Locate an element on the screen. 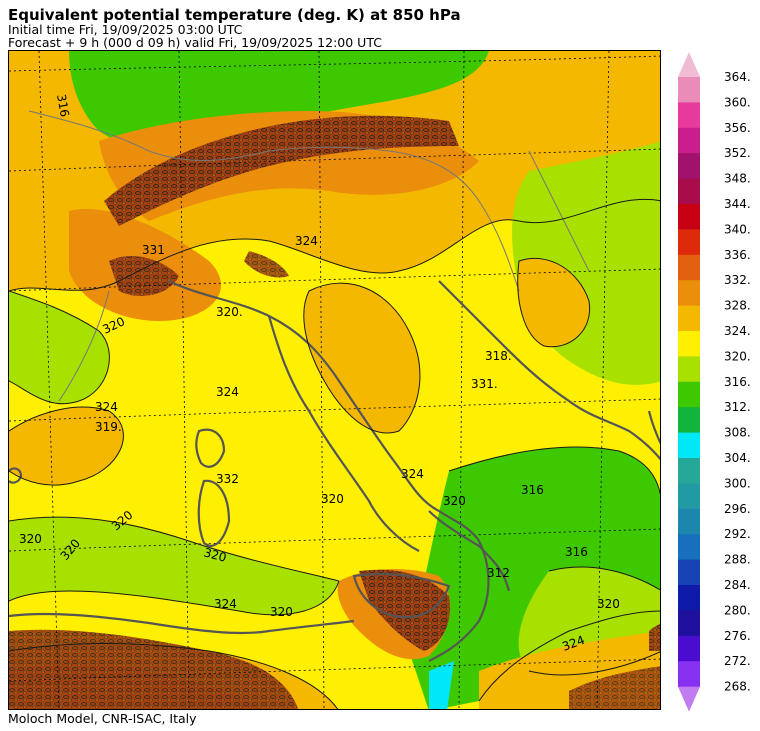  field-west-green is located at coordinates (59, 347).